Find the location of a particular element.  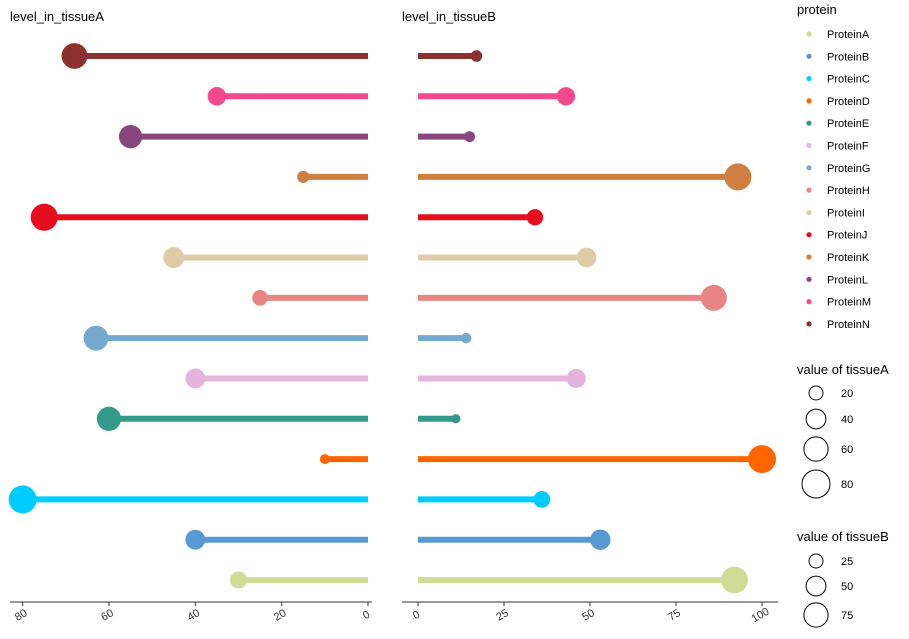

lollipop-point-2-ProteinE is located at coordinates (456, 419).